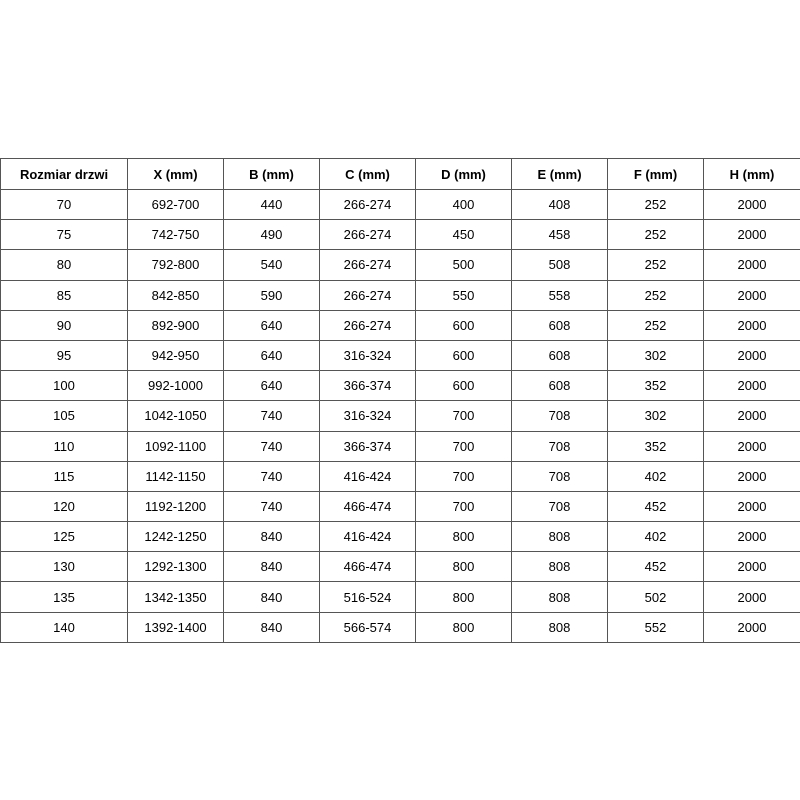  Describe the element at coordinates (367, 476) in the screenshot. I see `table-cell: 416-424` at that location.